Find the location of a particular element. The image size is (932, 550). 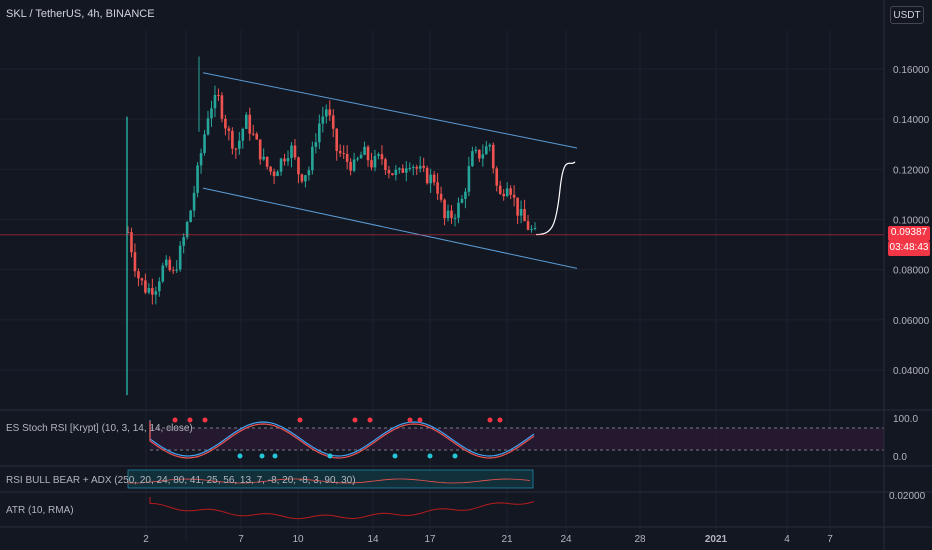

x-tick-label: 2021 is located at coordinates (716, 539).